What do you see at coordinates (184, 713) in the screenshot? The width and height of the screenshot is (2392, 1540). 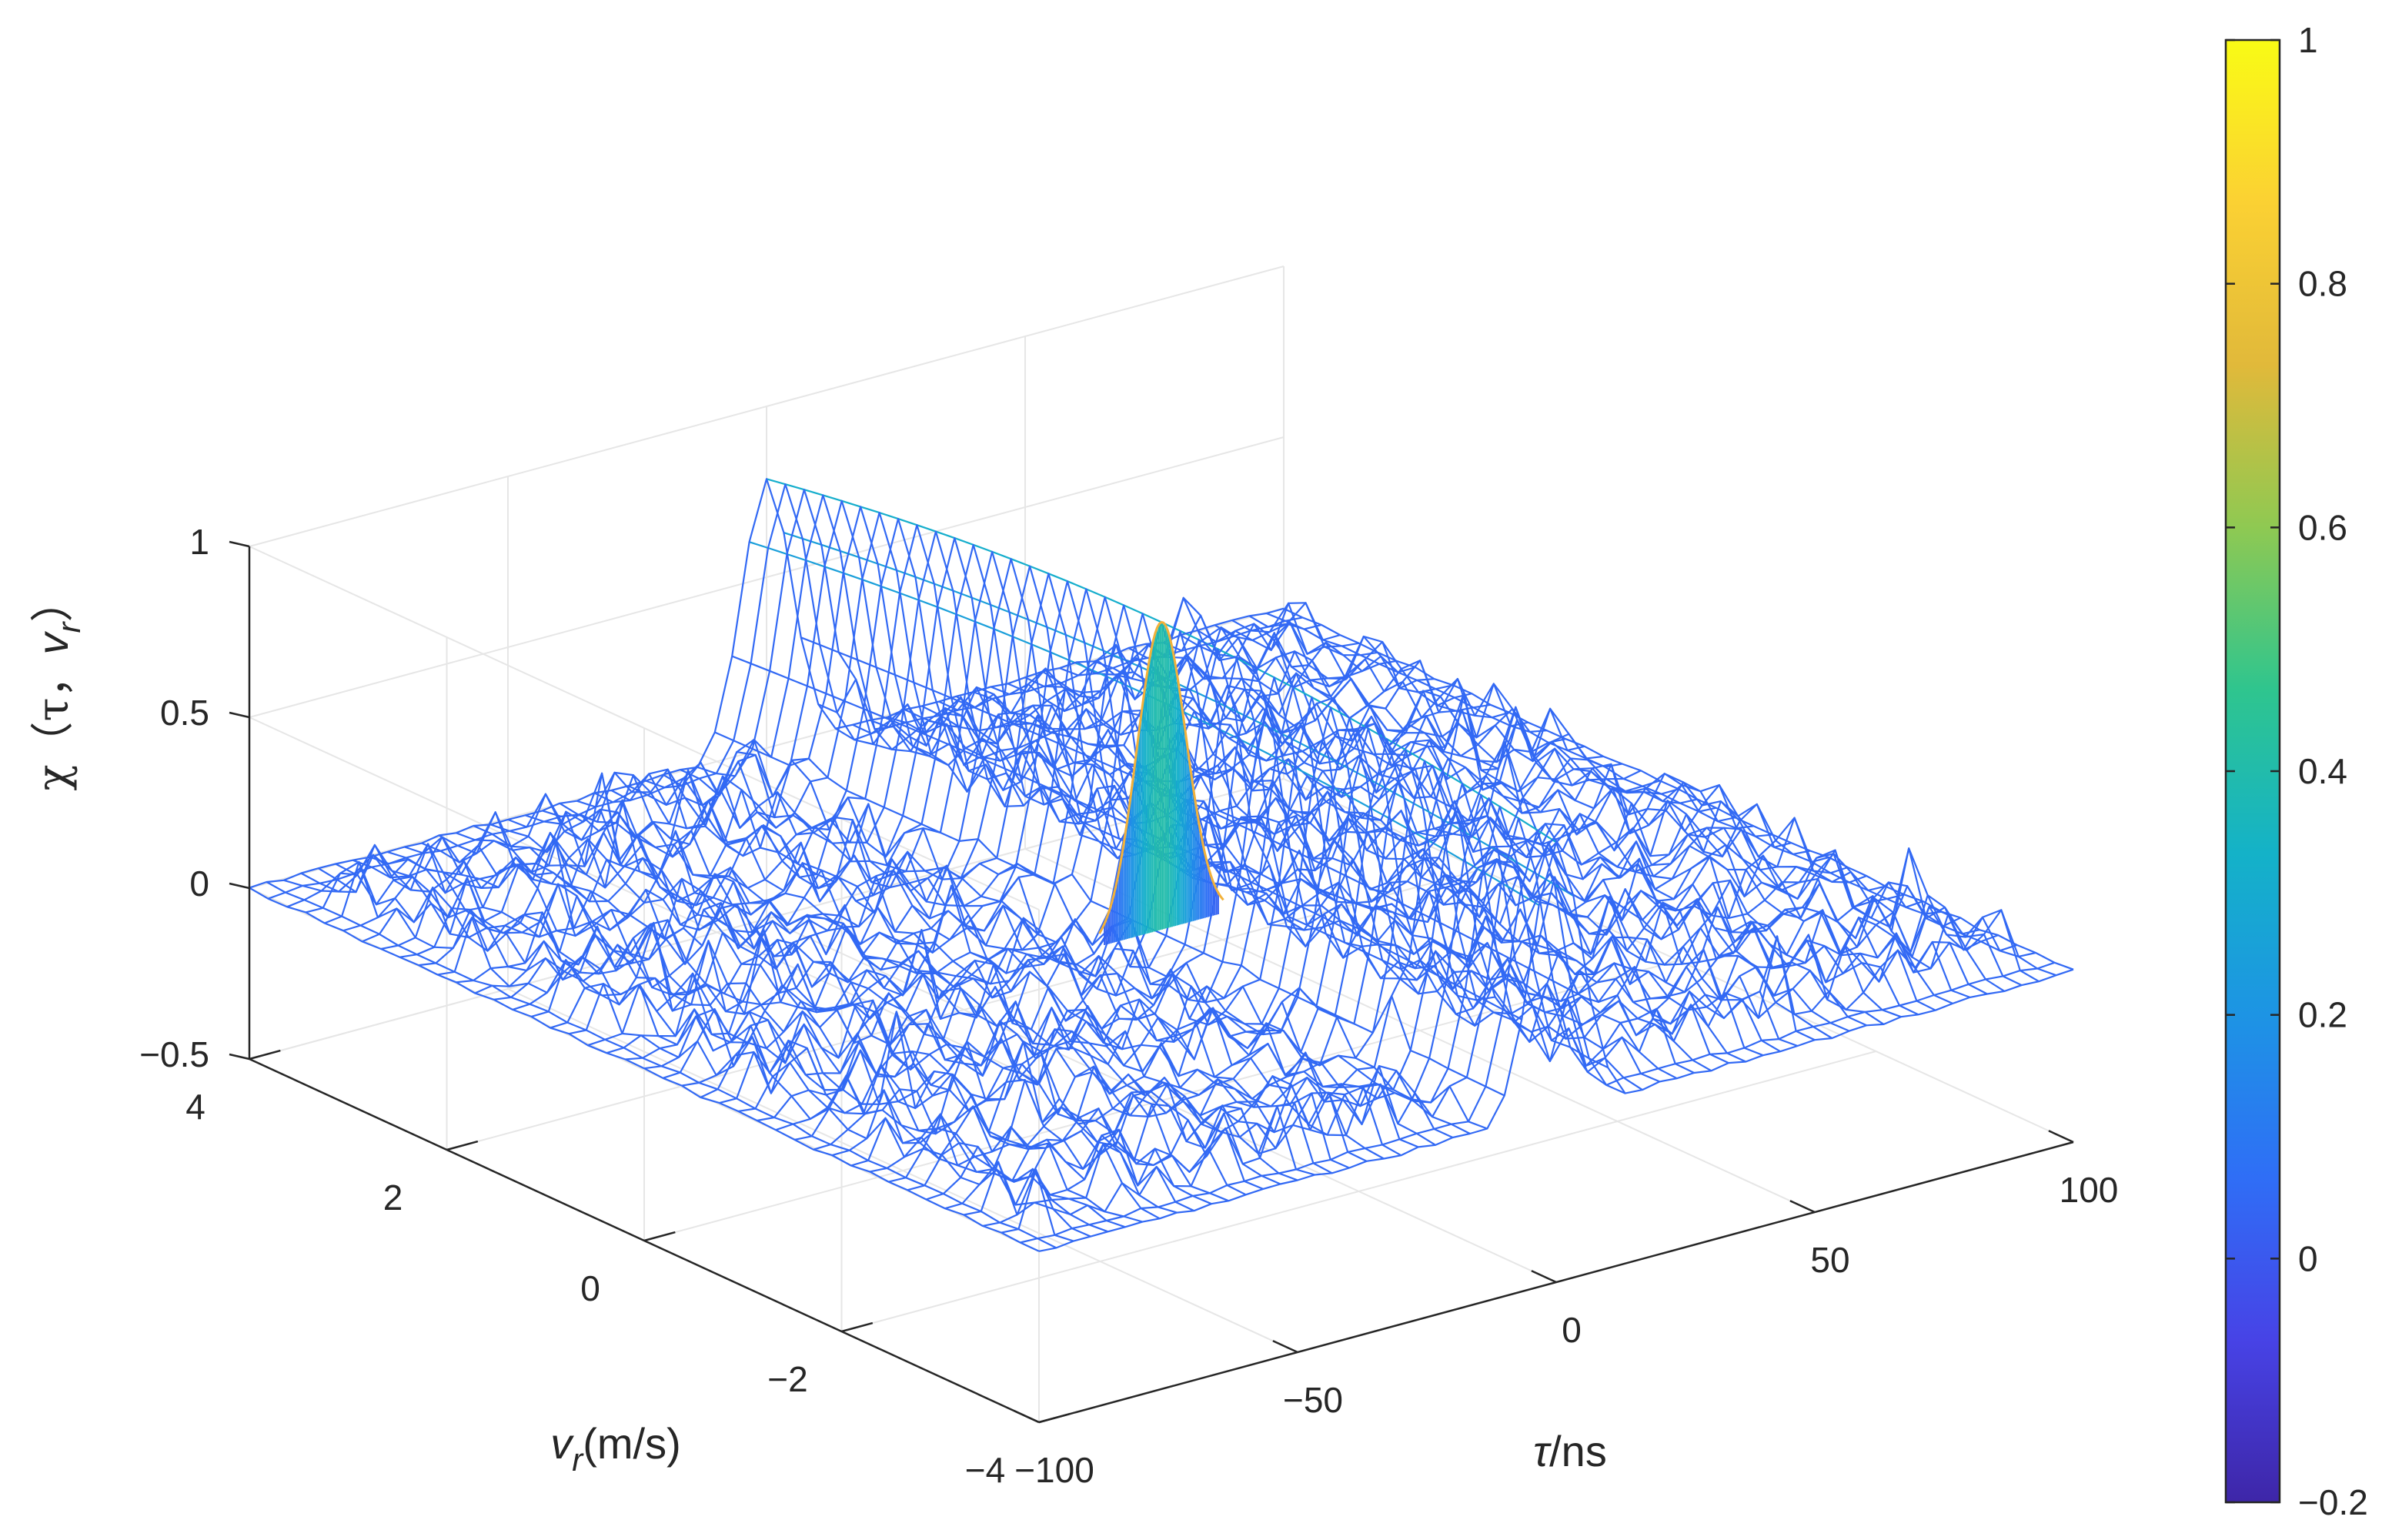 I see `z-tick-label: 0.5` at bounding box center [184, 713].